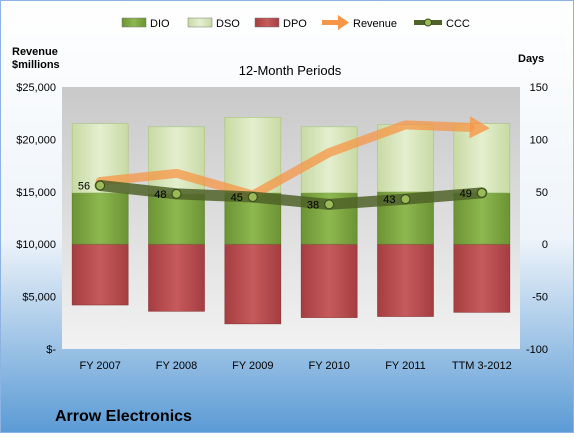  Describe the element at coordinates (542, 193) in the screenshot. I see `right-tick-label: 50` at that location.